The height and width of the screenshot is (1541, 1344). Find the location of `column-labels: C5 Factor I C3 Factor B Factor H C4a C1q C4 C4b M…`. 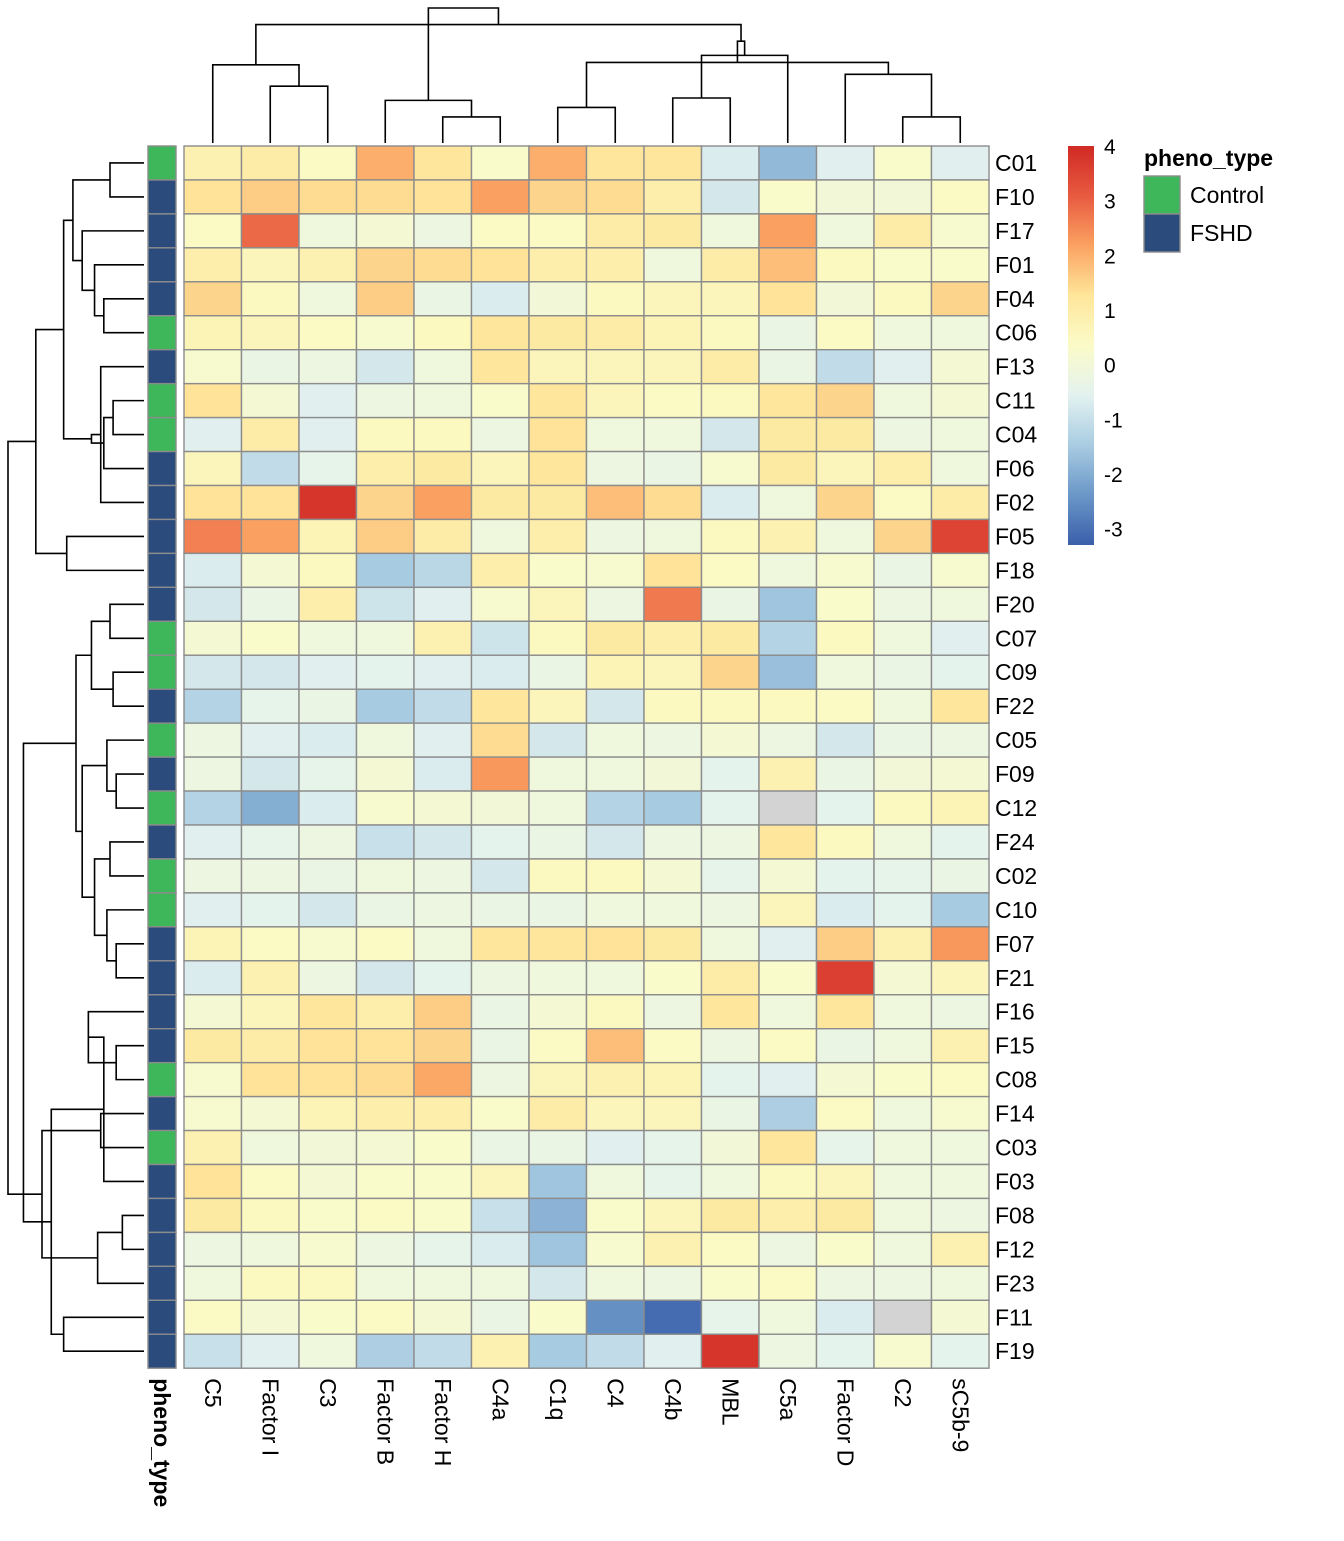

column-labels: C5 Factor I C3 Factor B Factor H C4a C1q C4 C4b M… is located at coordinates (587, 1422).